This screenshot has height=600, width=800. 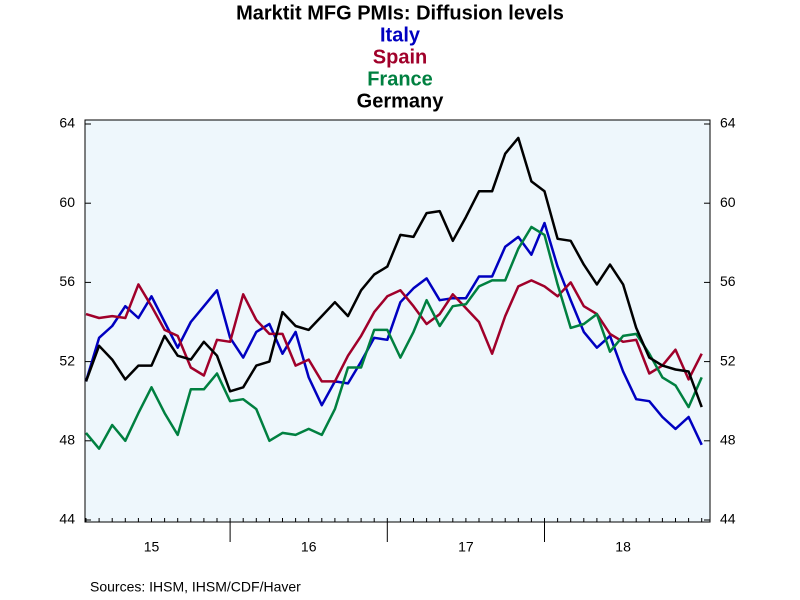 I want to click on y2-tick-label: 56, so click(x=728, y=281).